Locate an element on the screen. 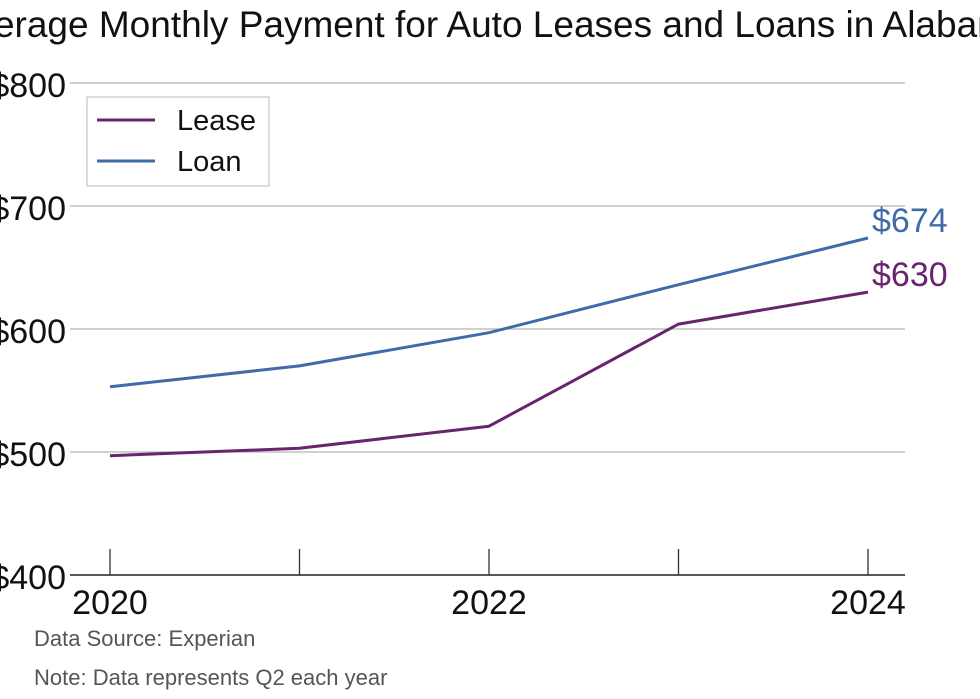 The height and width of the screenshot is (699, 980). data-note: Note: Data represents Q2 each year is located at coordinates (210, 677).